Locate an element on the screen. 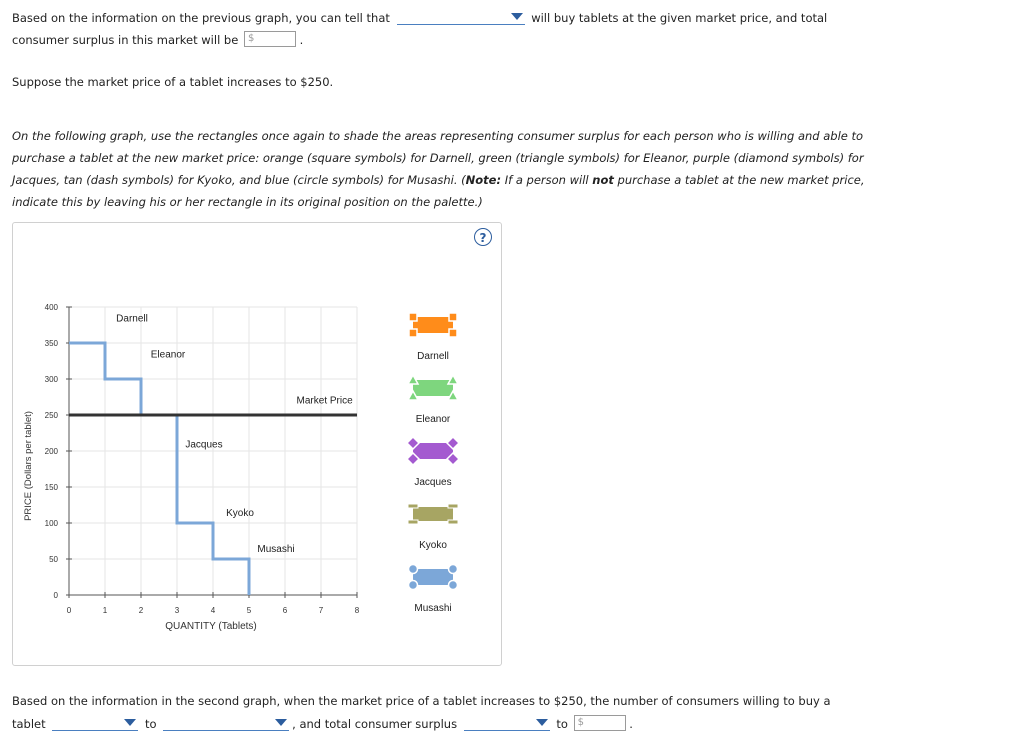 The height and width of the screenshot is (750, 1024). palette-item-darnell: Darnell is located at coordinates (433, 337).